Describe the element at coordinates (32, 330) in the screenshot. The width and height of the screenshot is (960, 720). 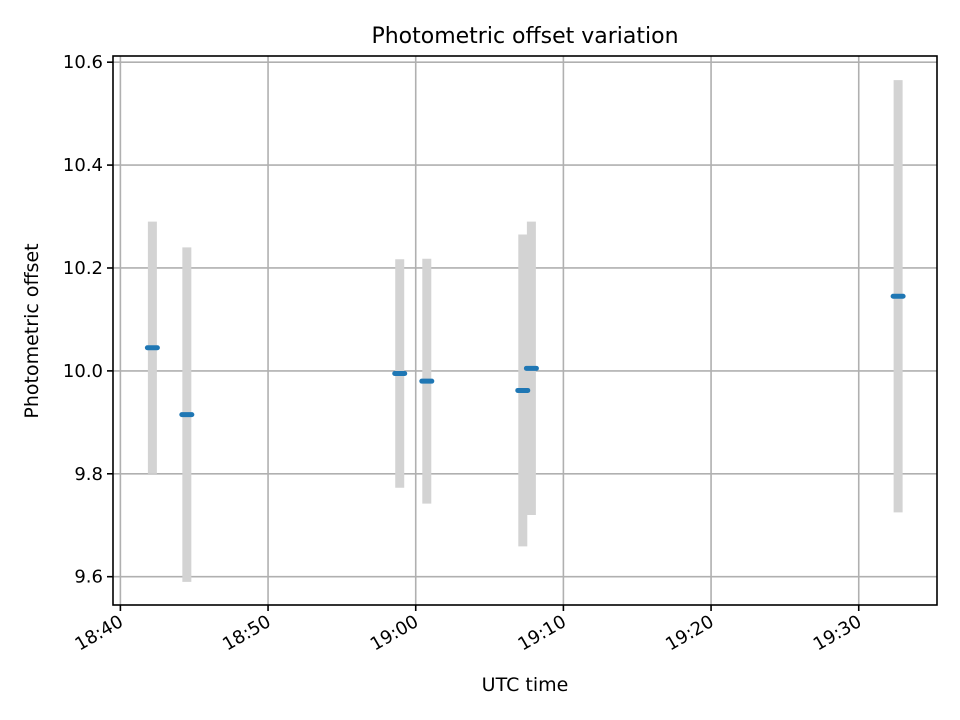
I see `y-axis-label: Photometric offset` at that location.